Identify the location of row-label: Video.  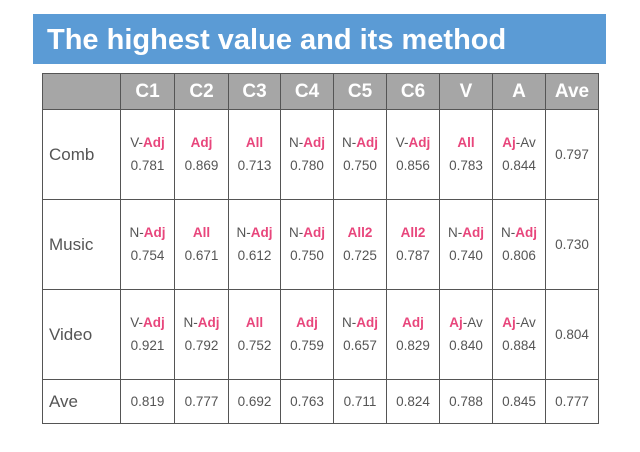
(81, 334).